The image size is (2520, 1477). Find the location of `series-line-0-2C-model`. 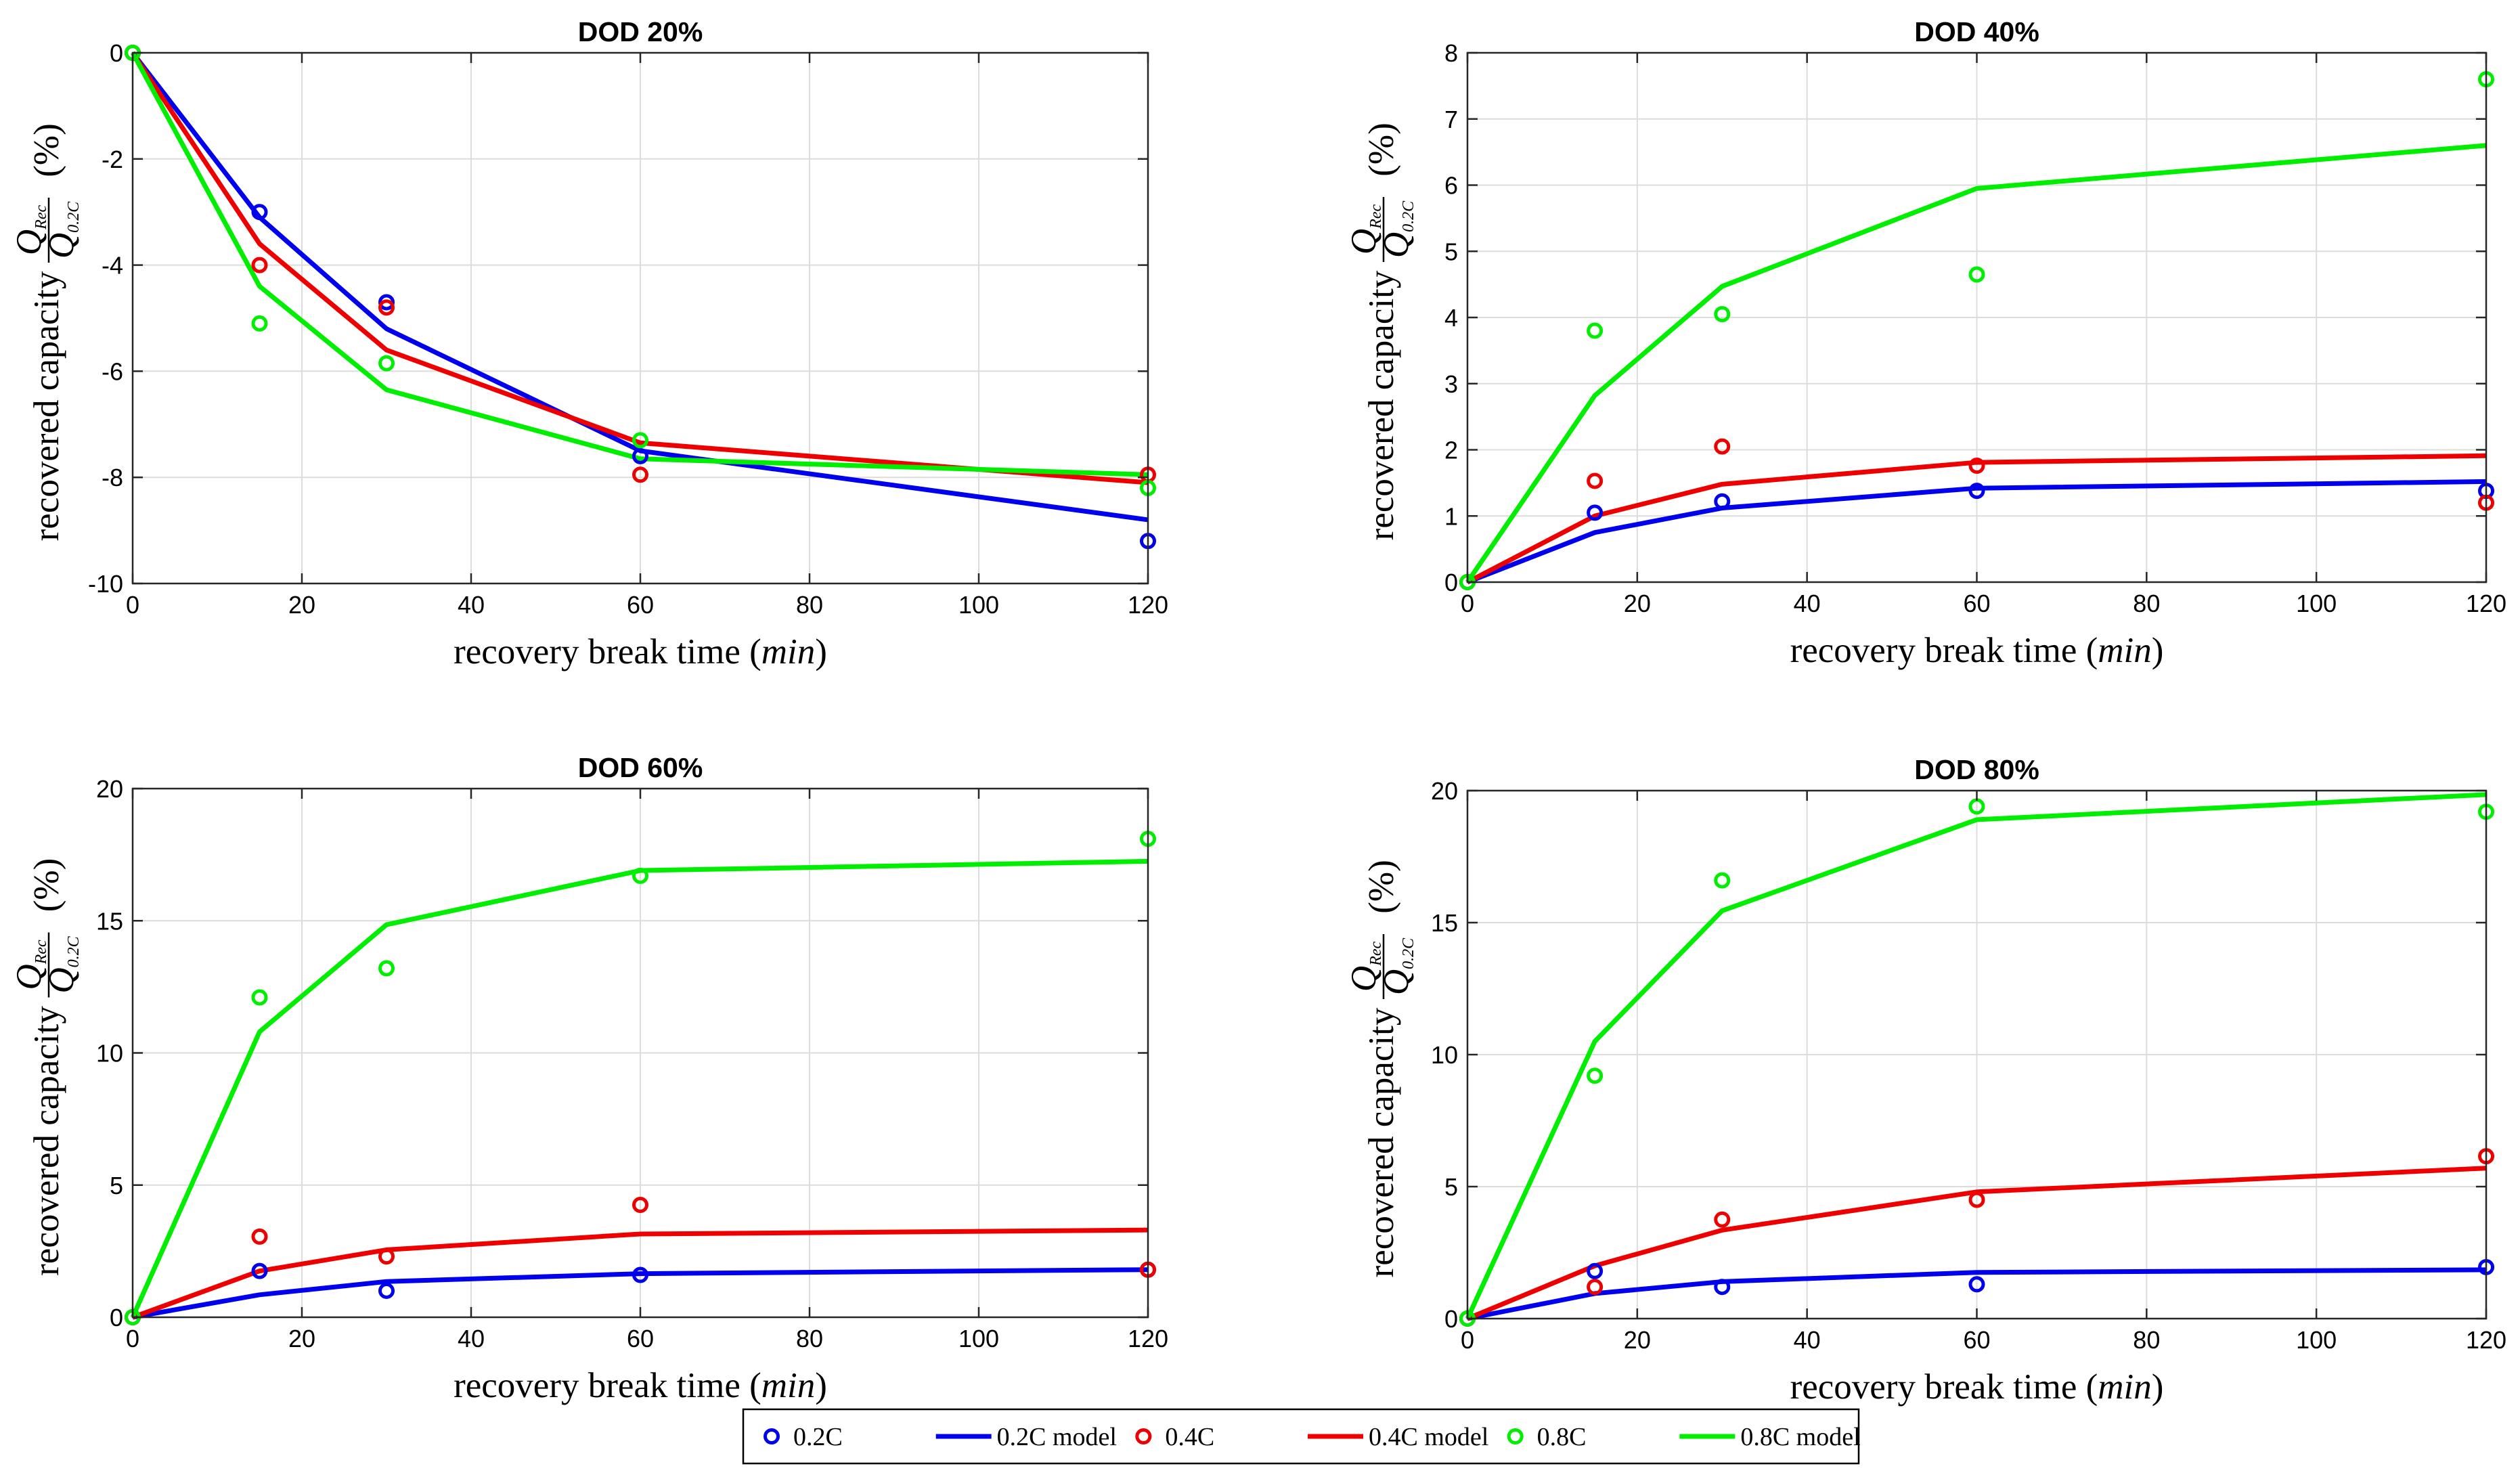

series-line-0-2C-model is located at coordinates (640, 287).